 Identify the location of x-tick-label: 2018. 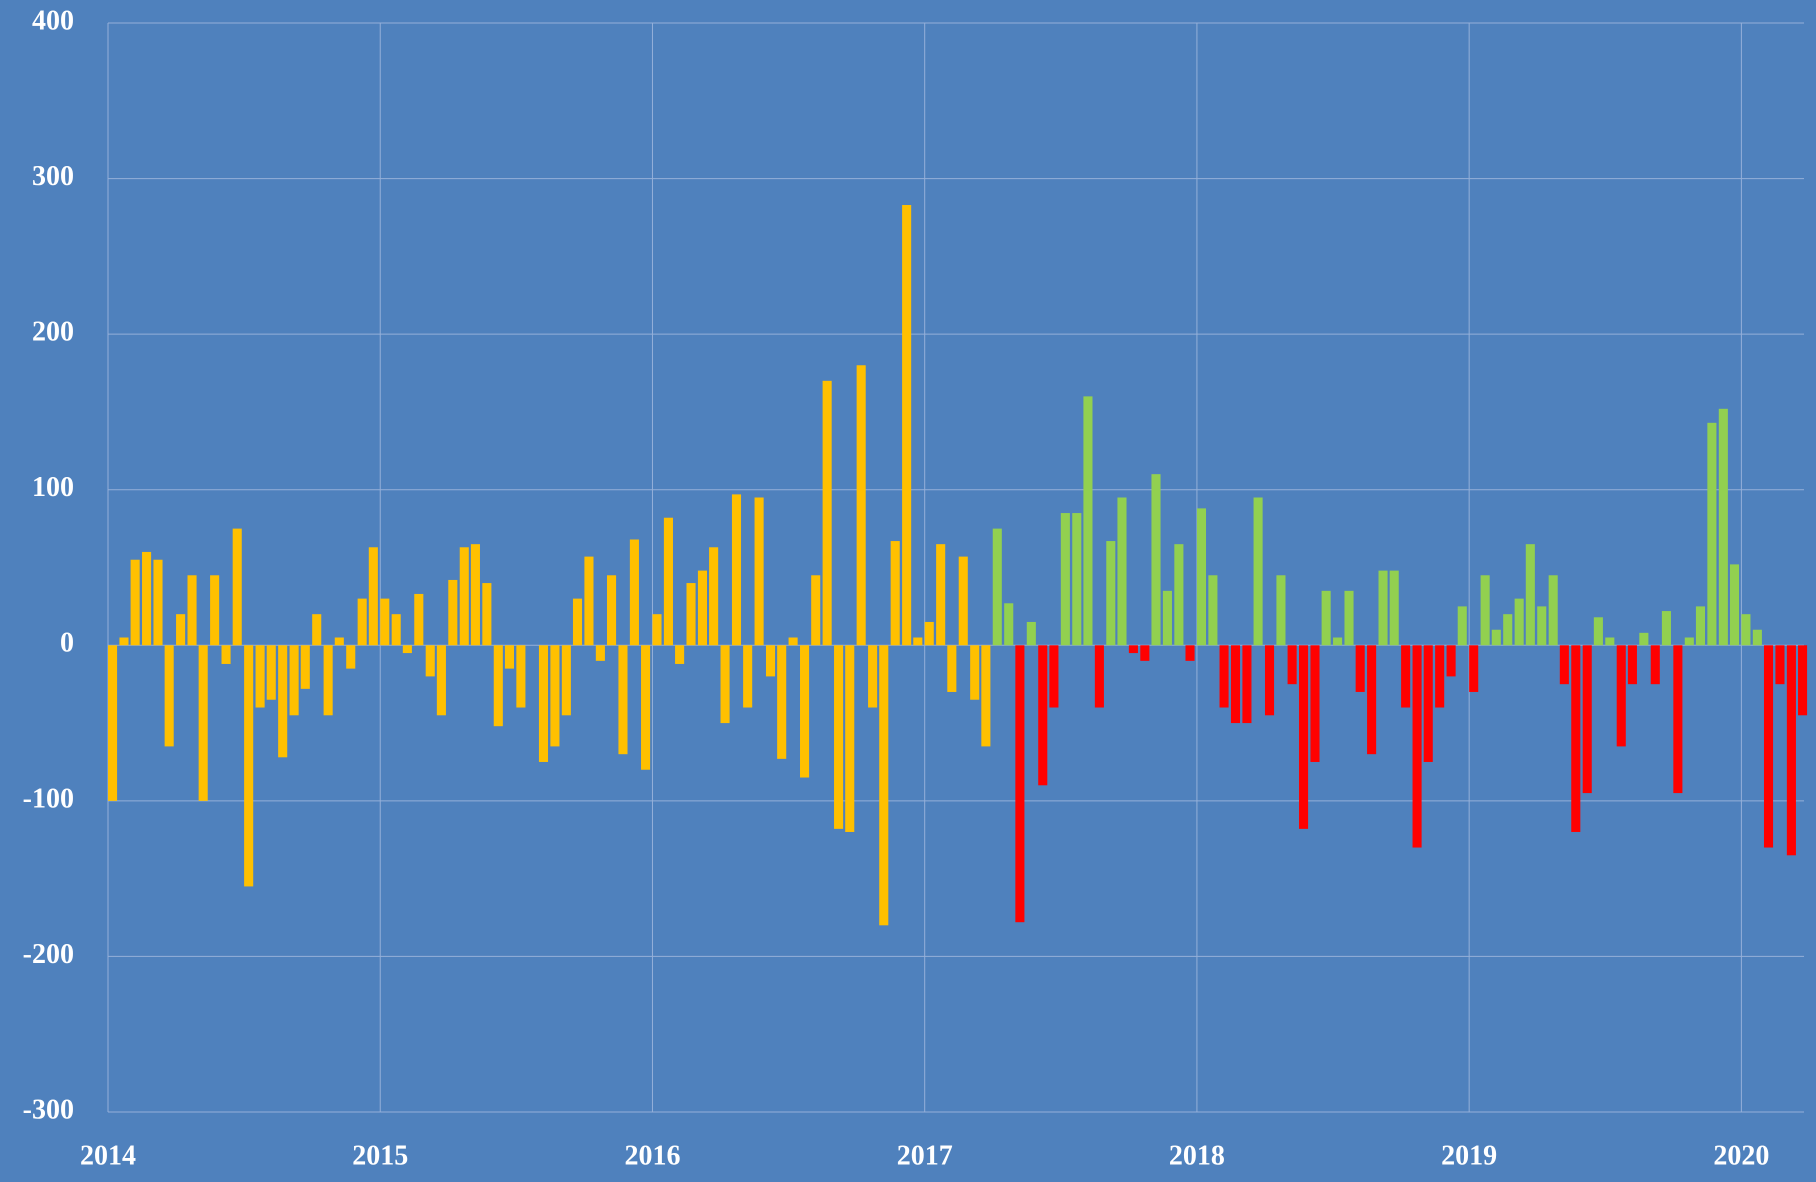
(1197, 1155).